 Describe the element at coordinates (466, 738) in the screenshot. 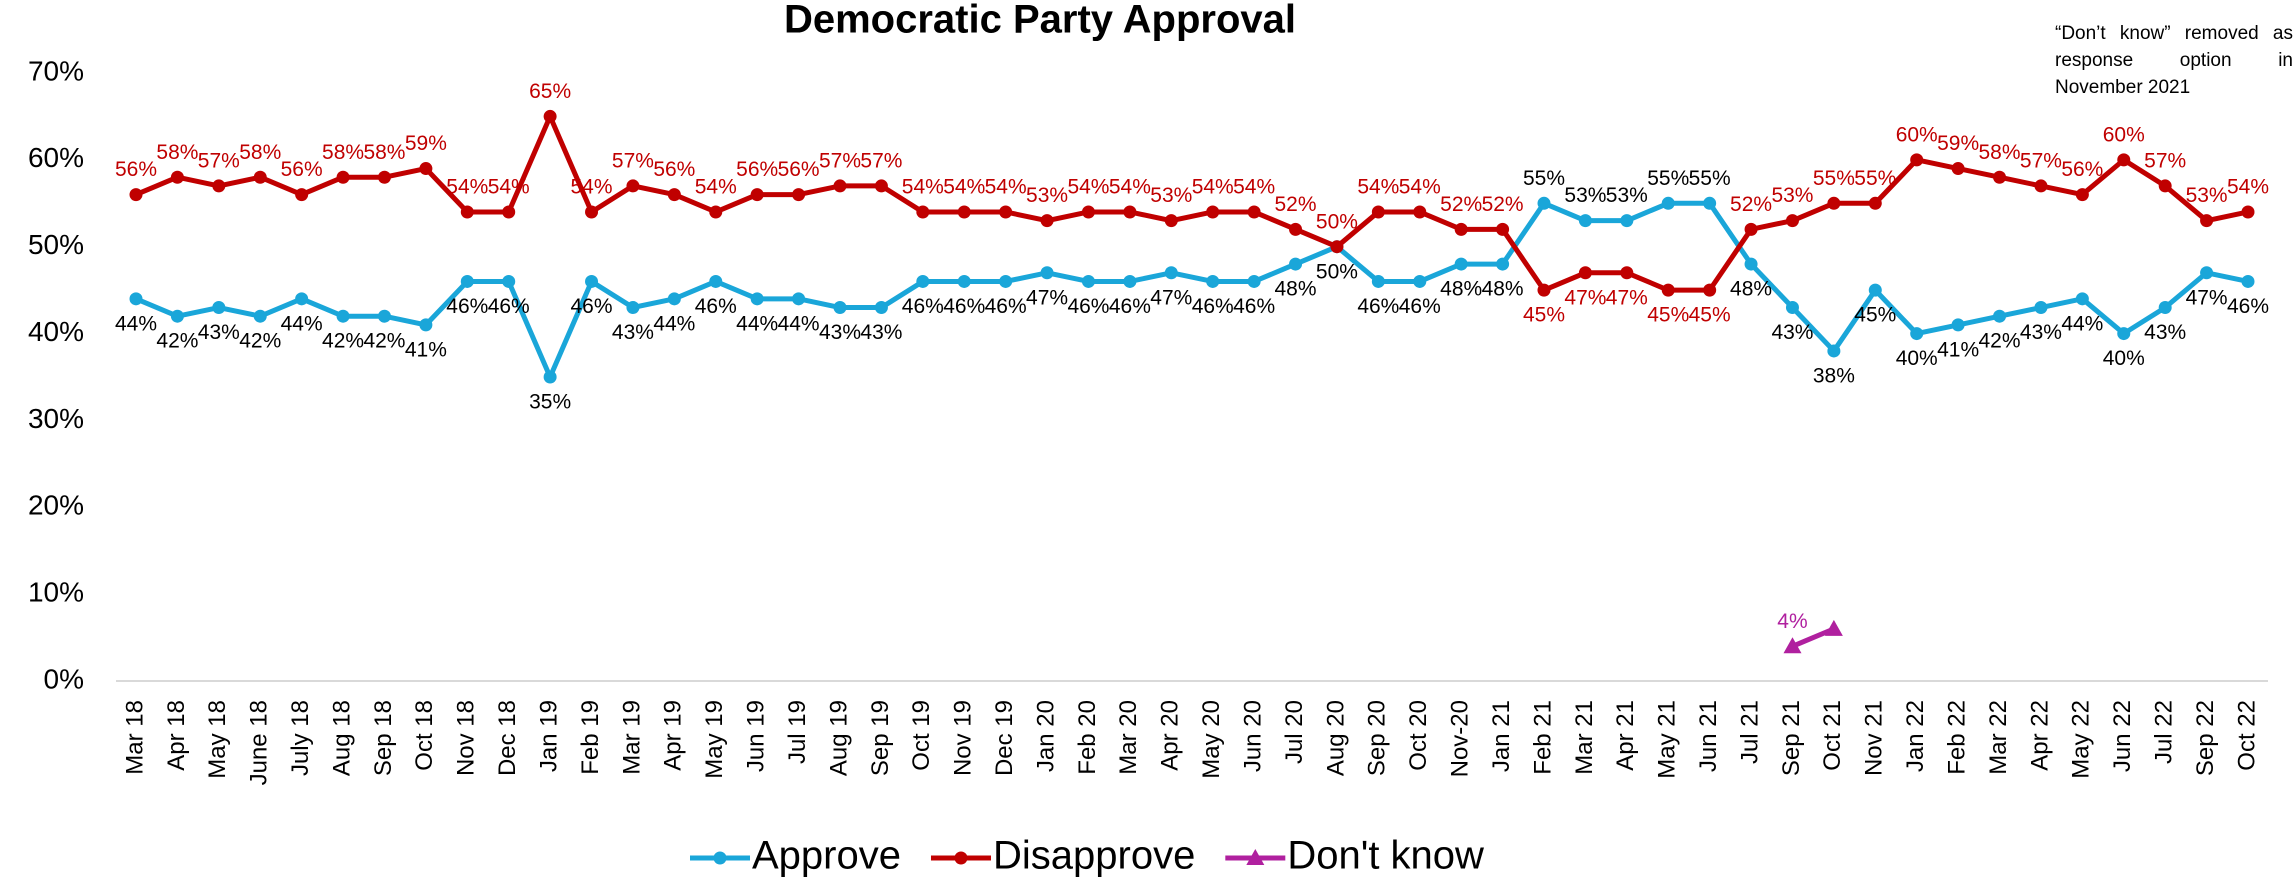

I see `x-tick-label: Nov 18` at that location.